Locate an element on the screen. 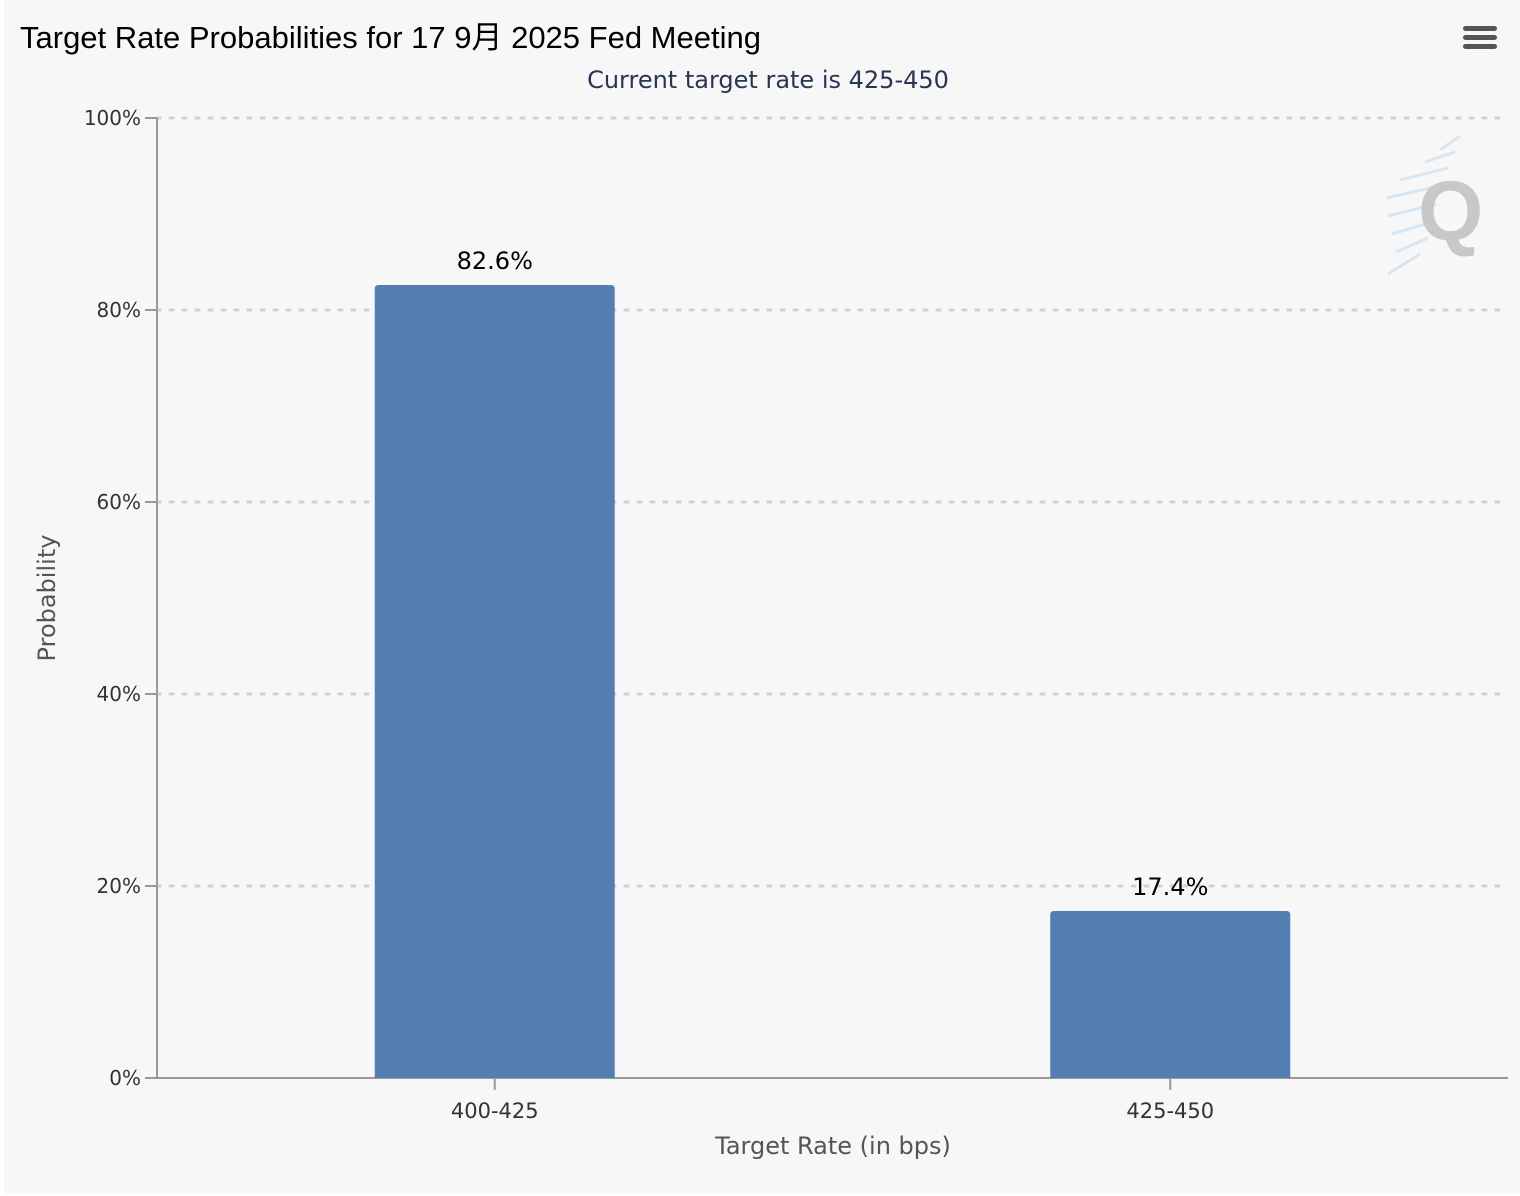  q-logo-icon: Q is located at coordinates (1434, 205).